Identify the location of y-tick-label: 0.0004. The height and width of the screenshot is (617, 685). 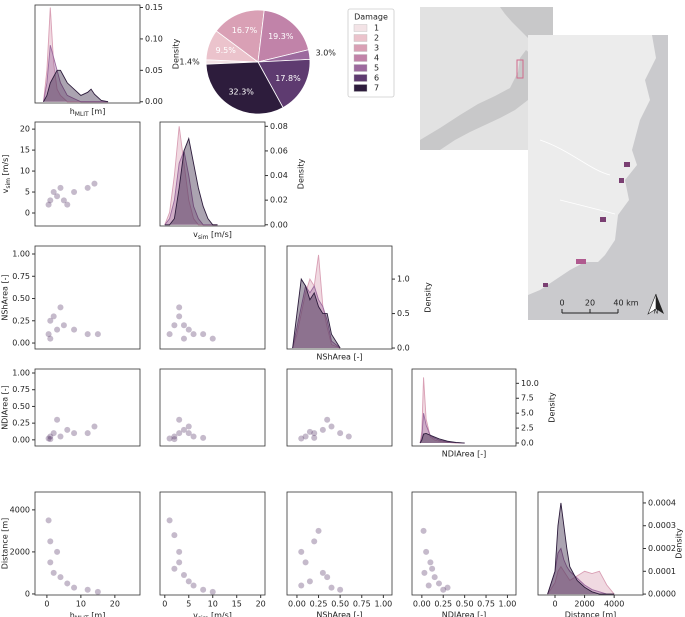
(662, 502).